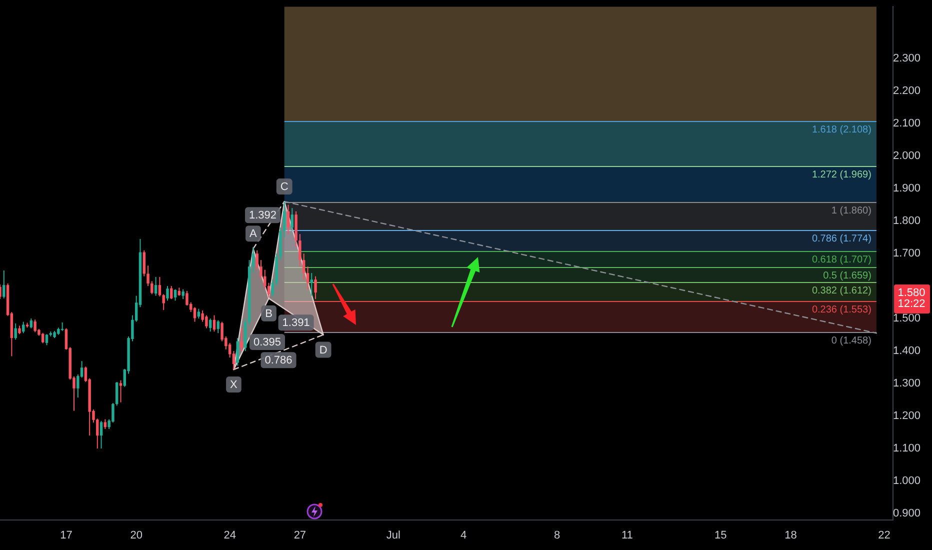  I want to click on y-tick-label: 1.000, so click(907, 481).